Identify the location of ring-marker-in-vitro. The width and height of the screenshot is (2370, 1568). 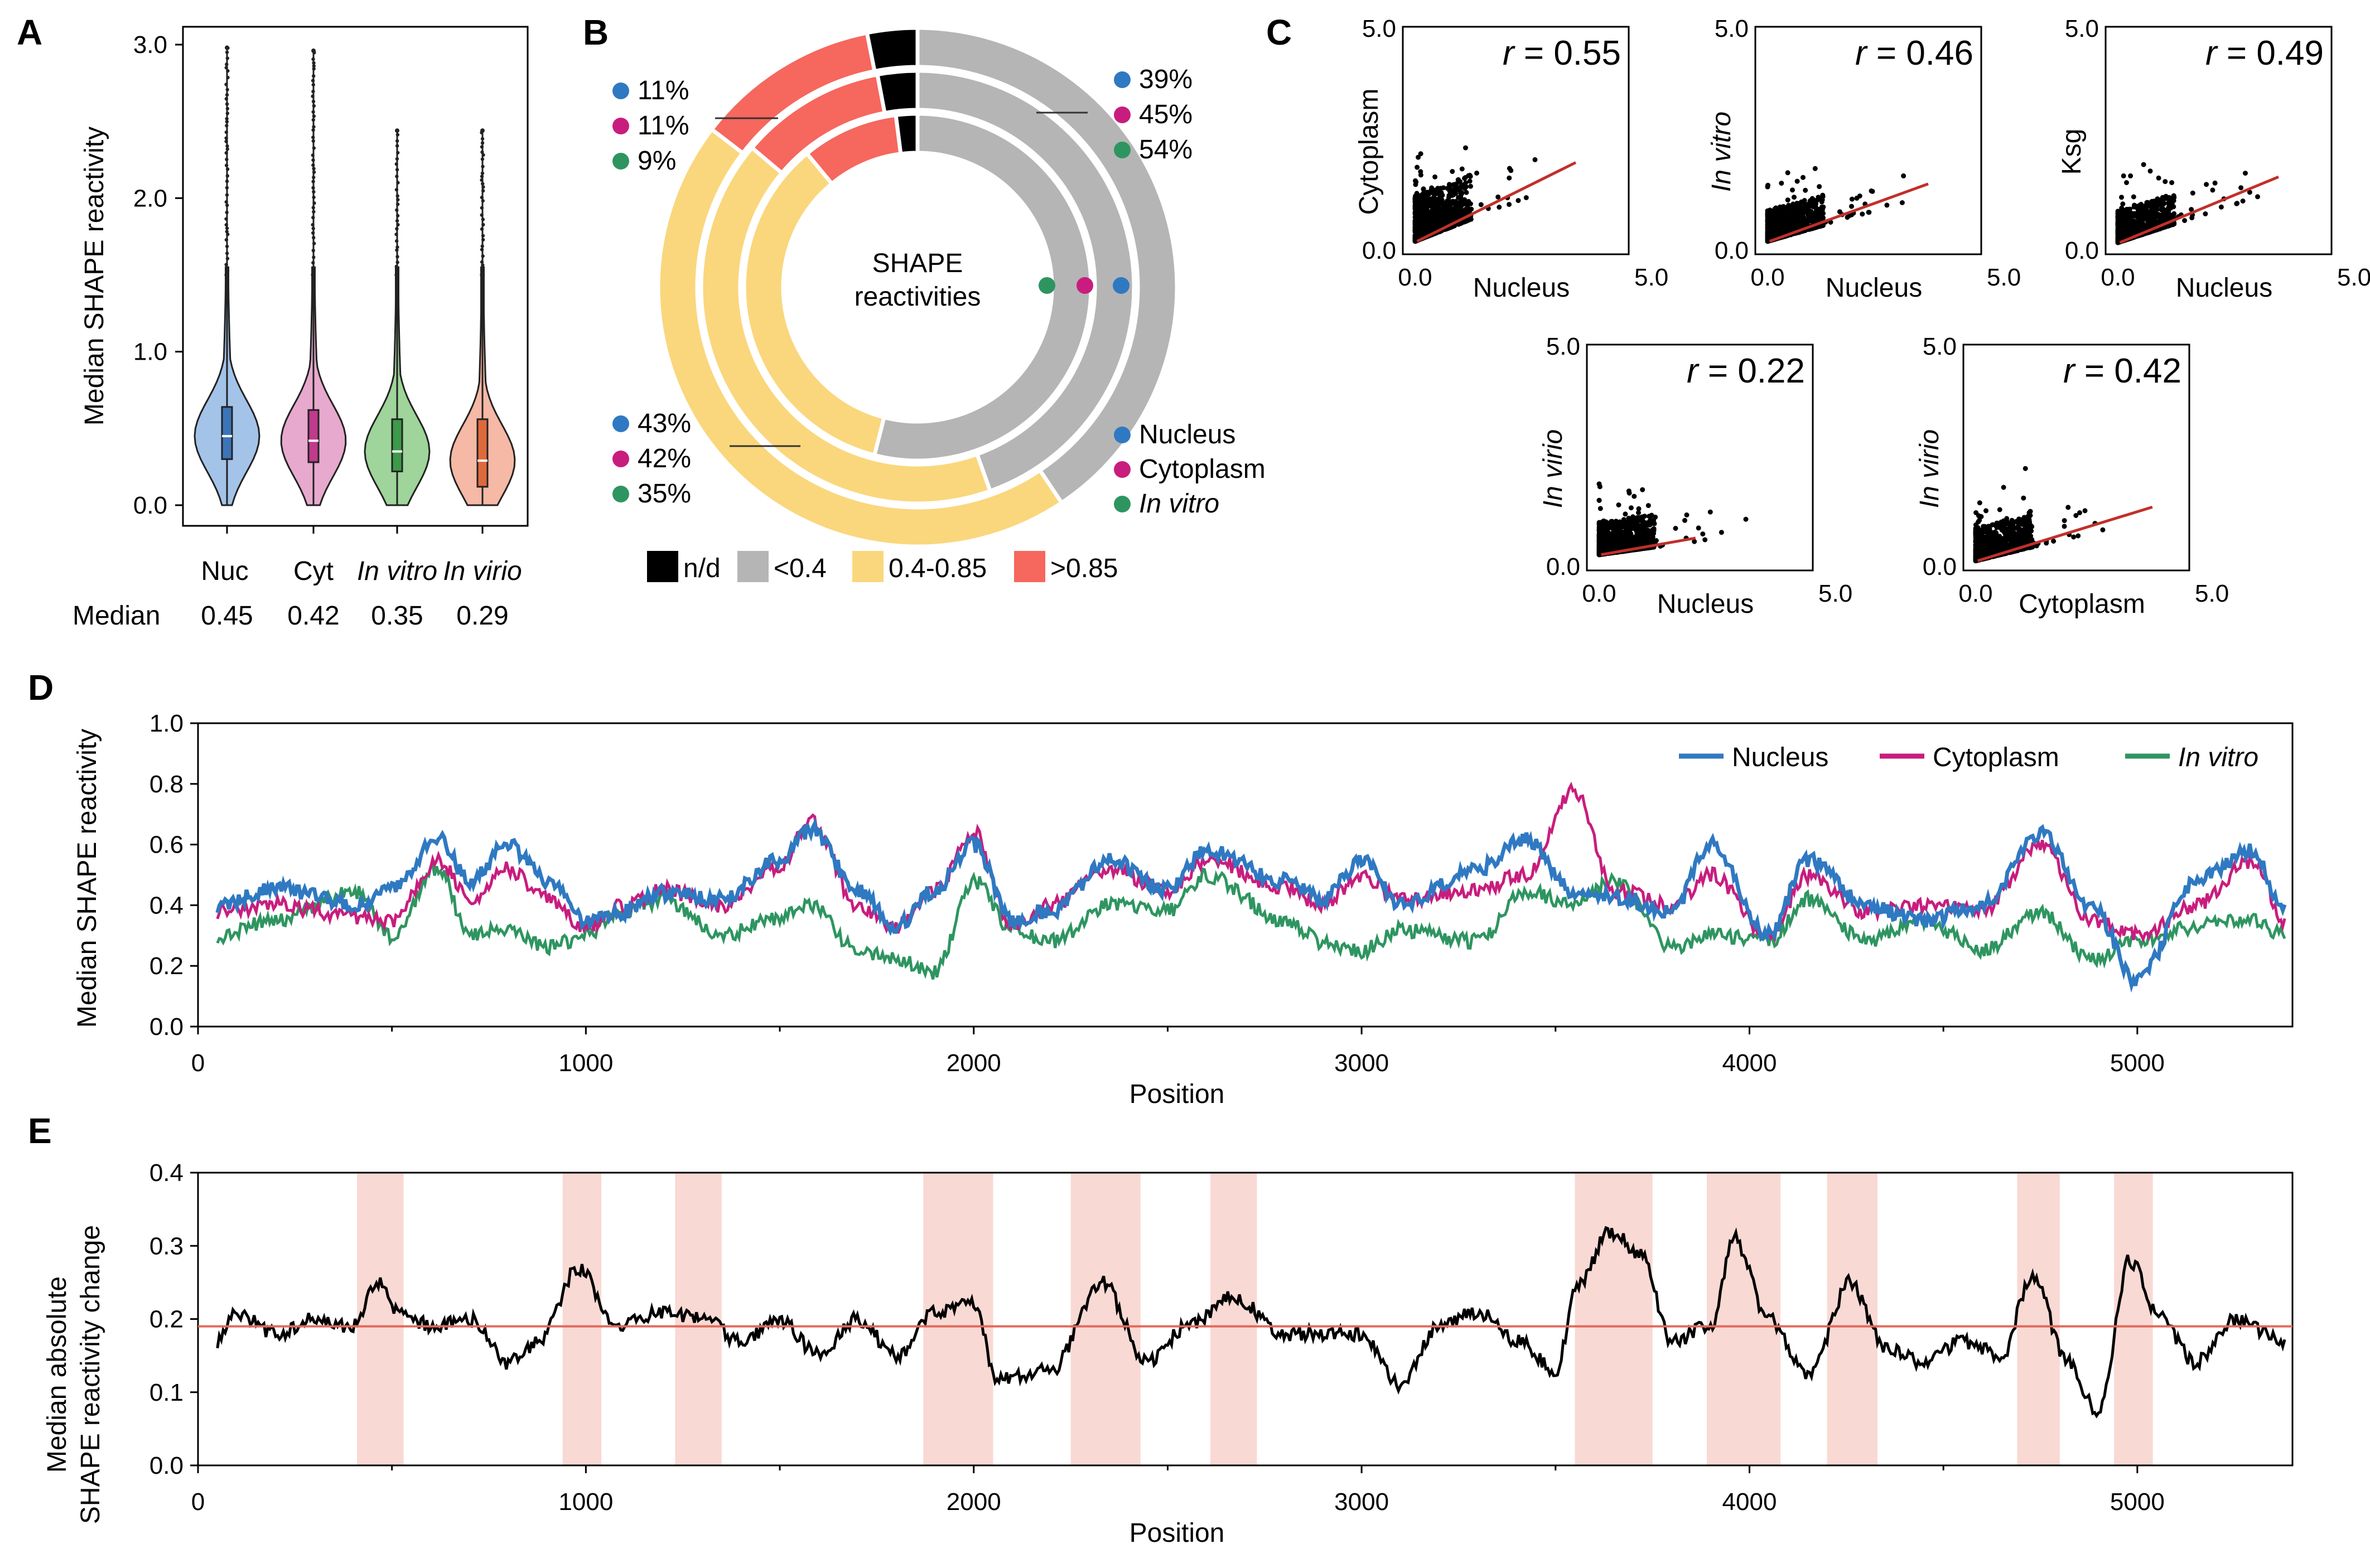
(1047, 285).